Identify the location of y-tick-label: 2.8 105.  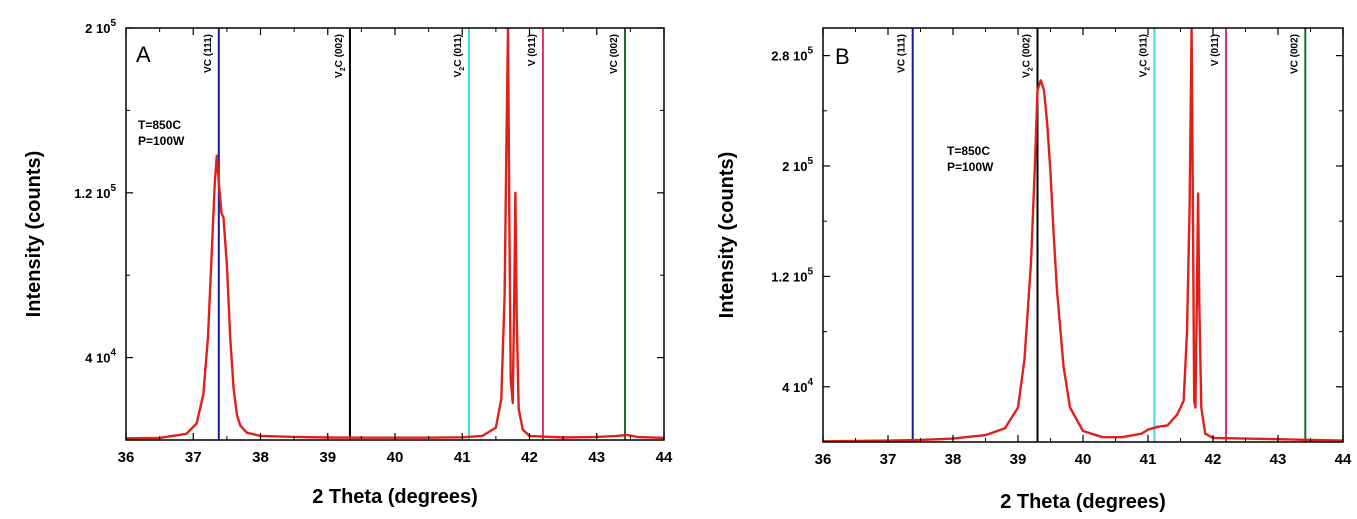
(792, 55).